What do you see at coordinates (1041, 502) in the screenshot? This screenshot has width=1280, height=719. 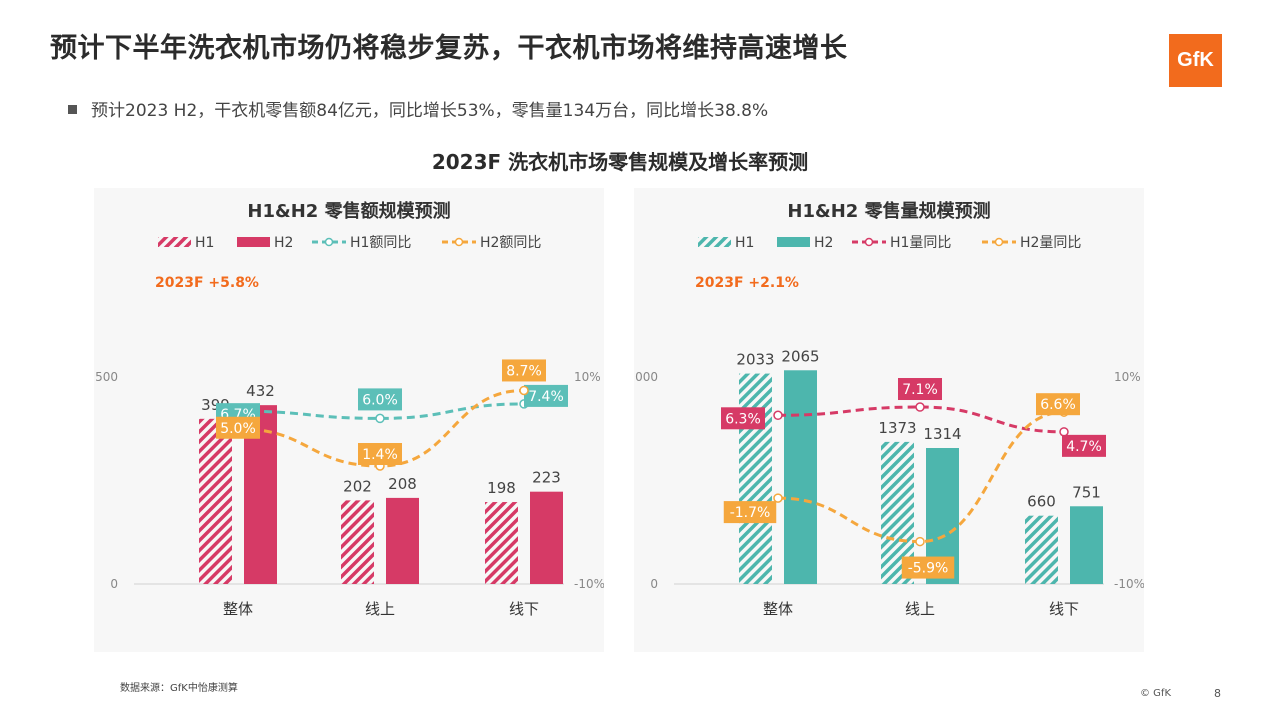 I see `bar-value-label: 660` at bounding box center [1041, 502].